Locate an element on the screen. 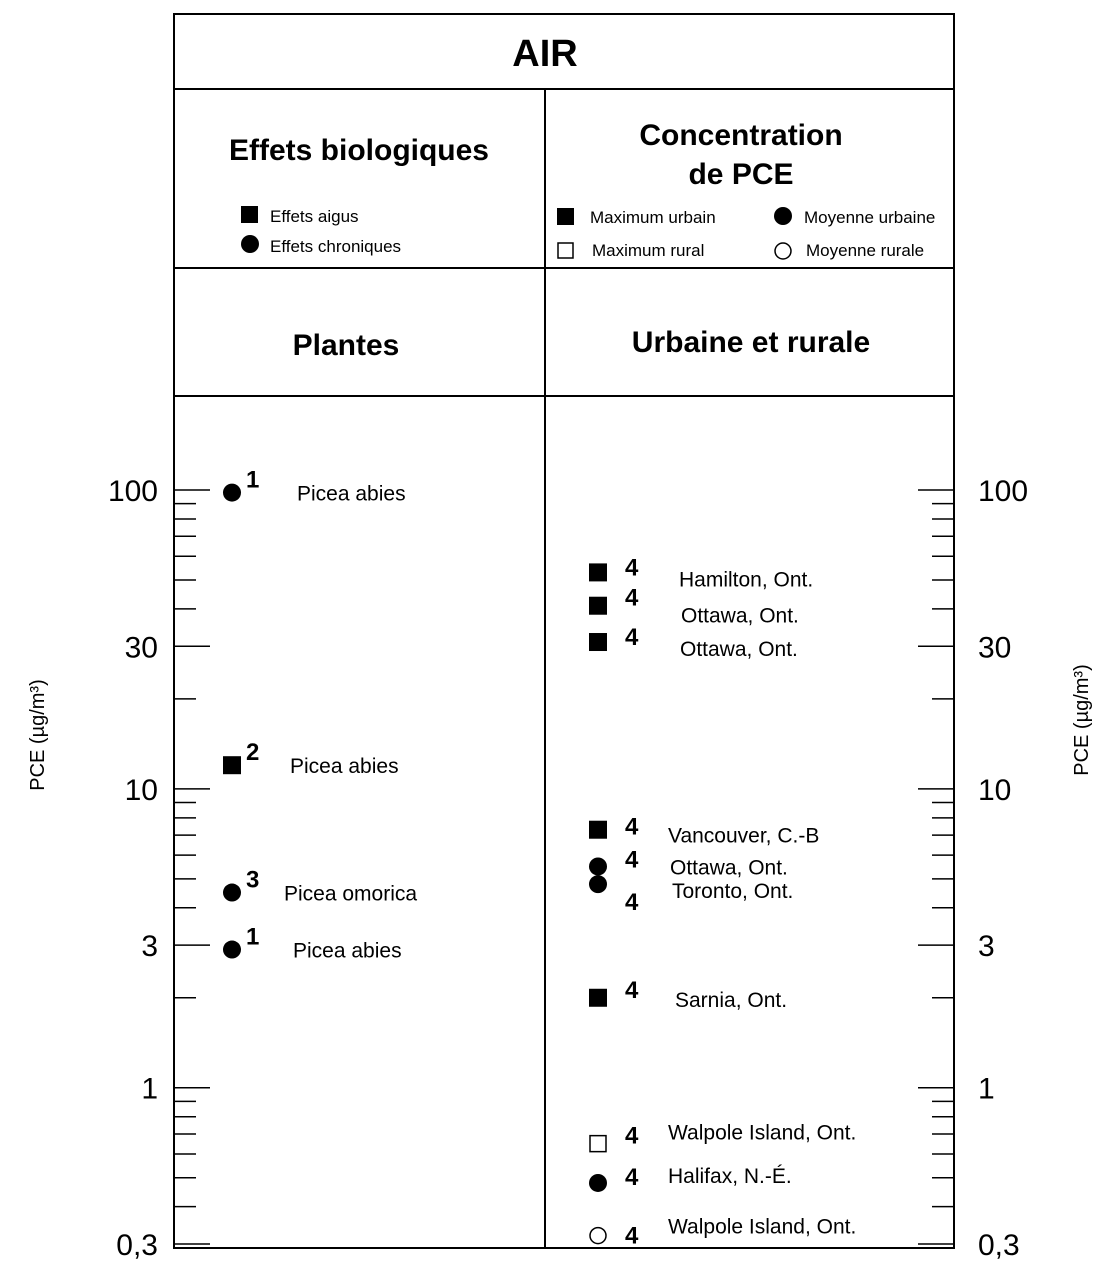 The width and height of the screenshot is (1099, 1266). chart-title: AIR is located at coordinates (544, 54).